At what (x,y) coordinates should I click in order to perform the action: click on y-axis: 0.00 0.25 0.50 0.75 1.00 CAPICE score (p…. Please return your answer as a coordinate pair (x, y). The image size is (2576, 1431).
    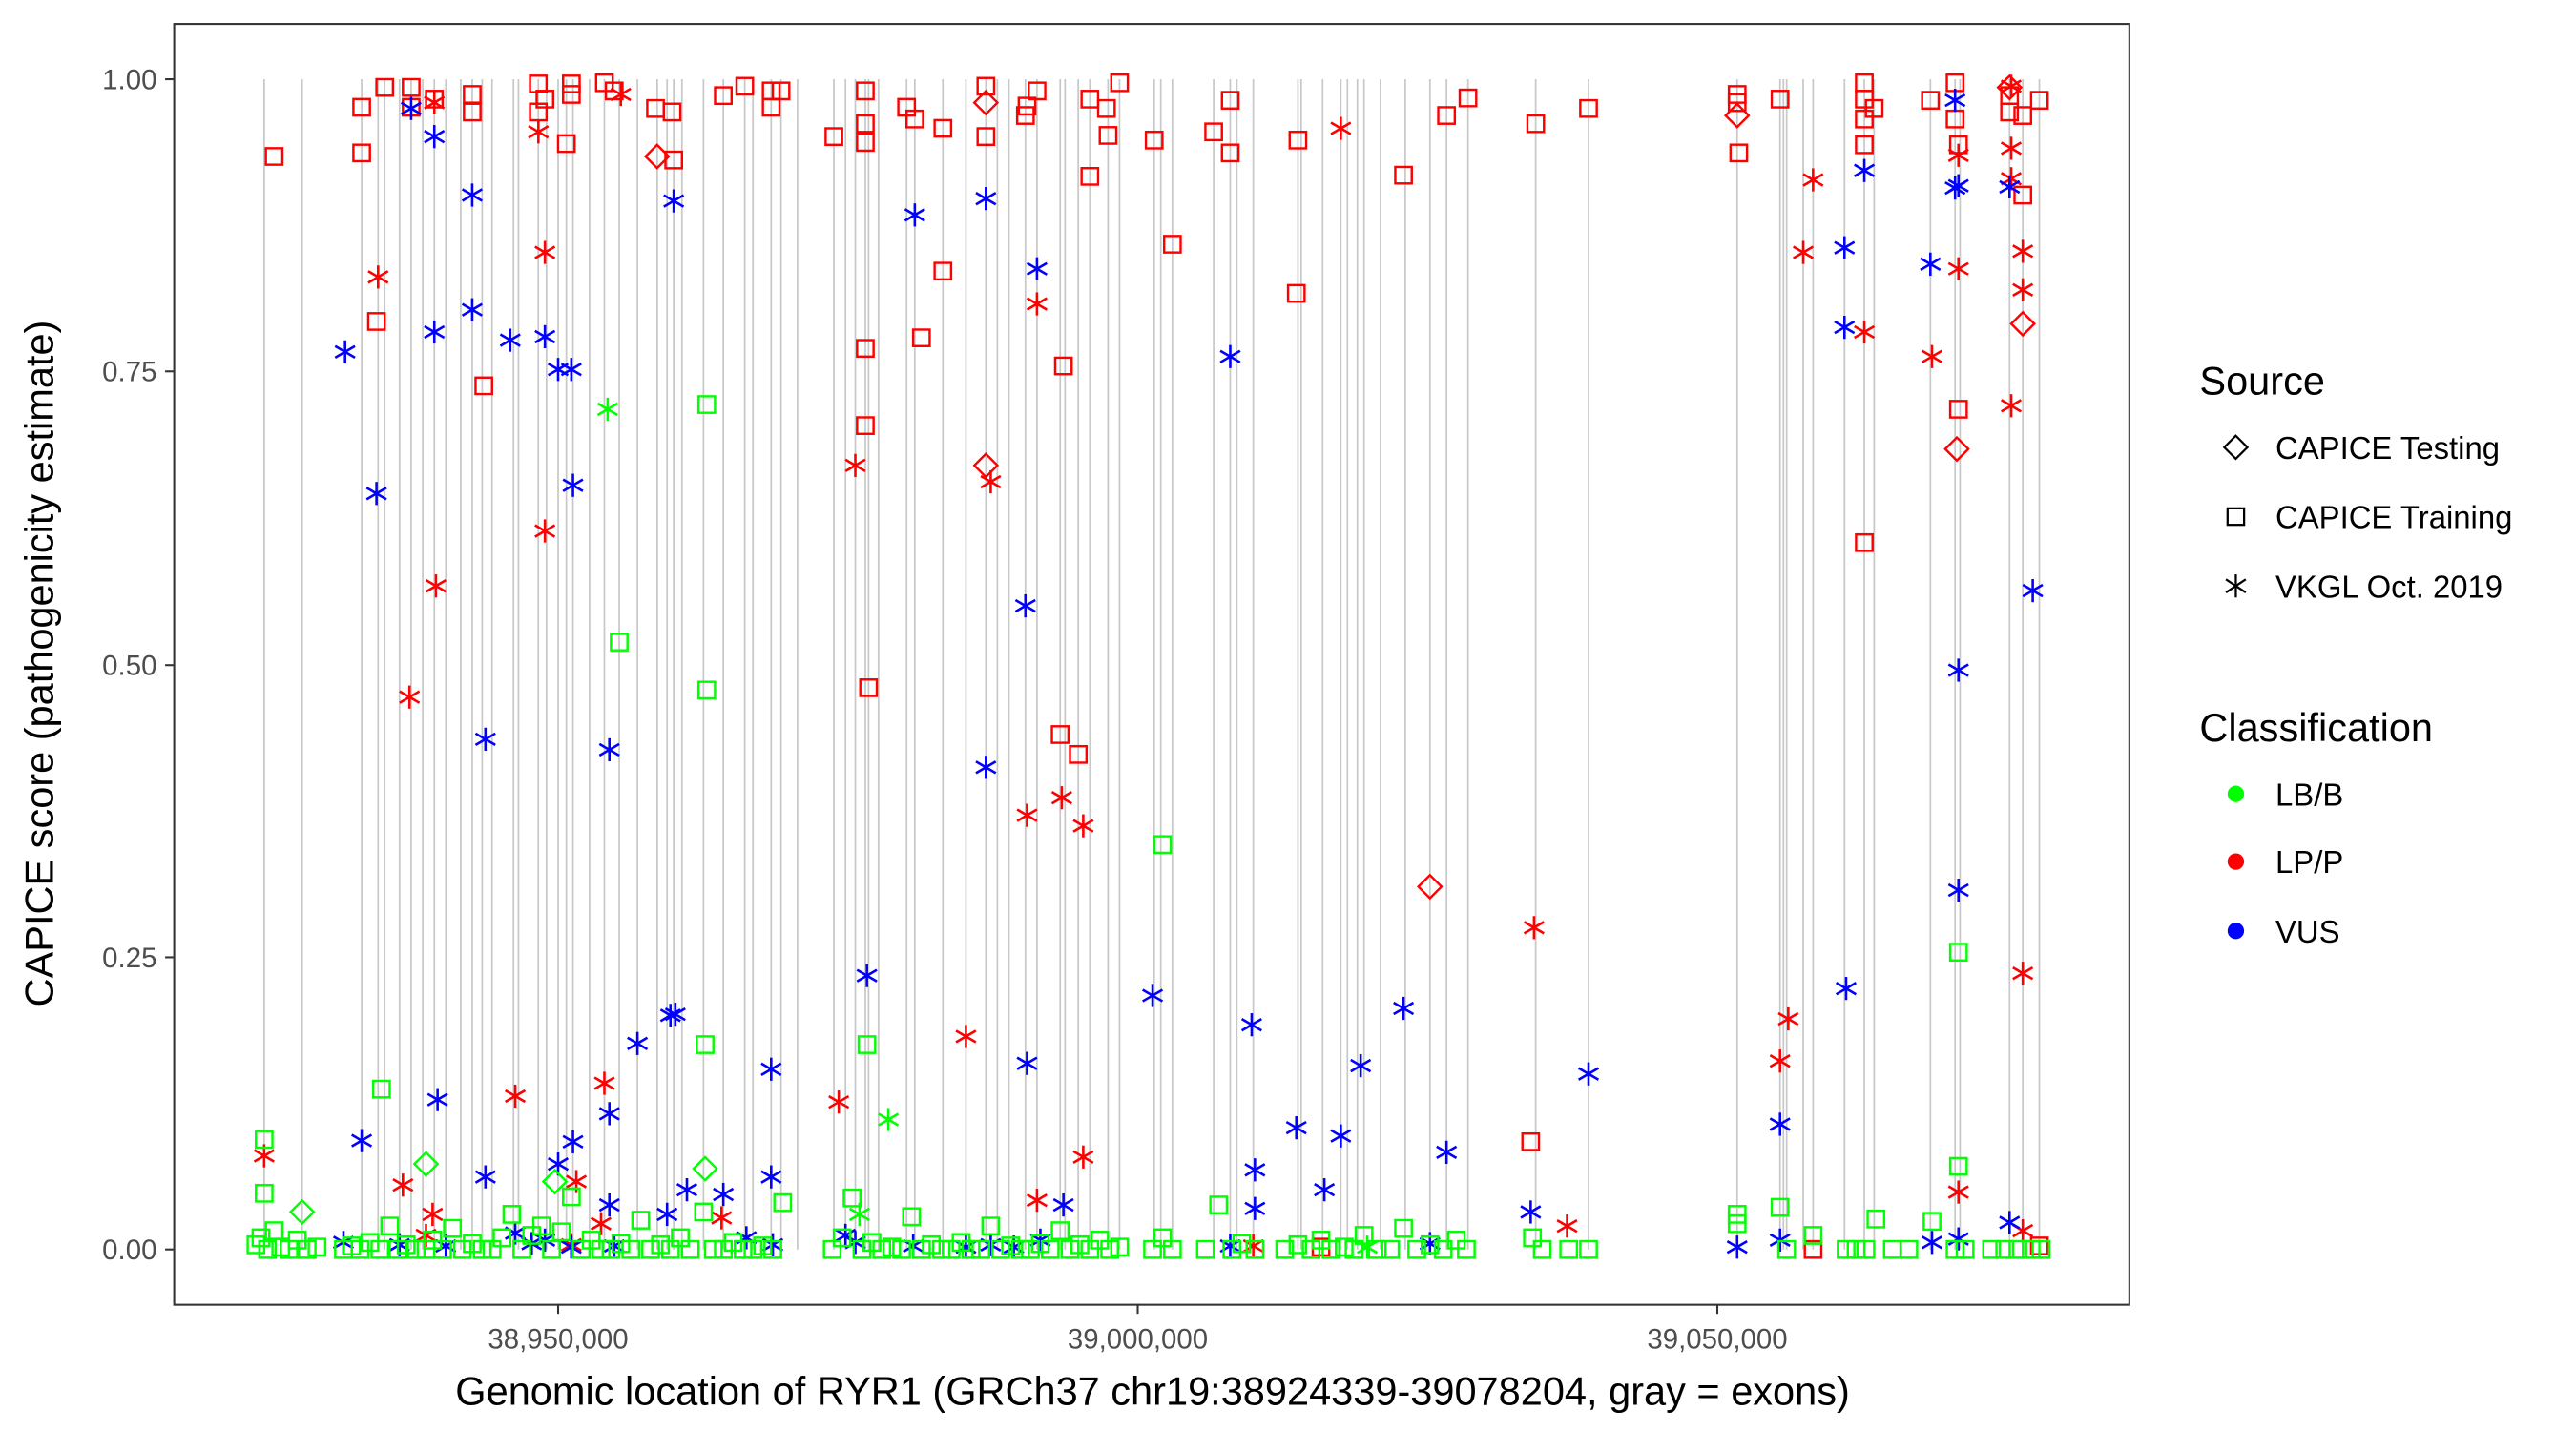
    Looking at the image, I should click on (95, 665).